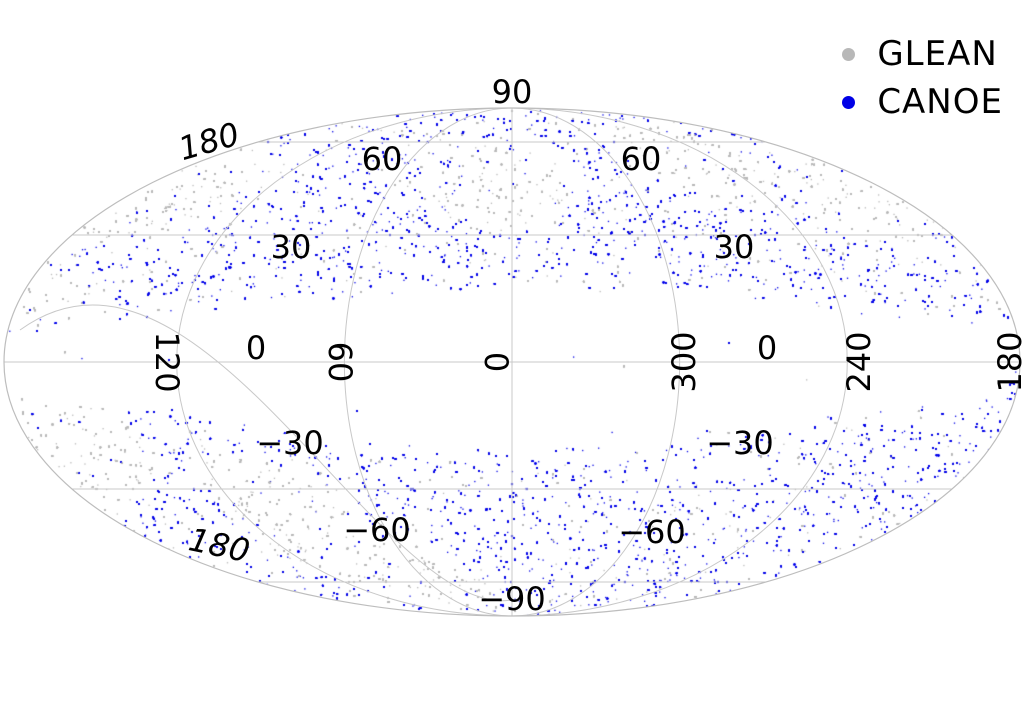 The image size is (1025, 724). What do you see at coordinates (291, 247) in the screenshot?
I see `lat-label-30-left: 30` at bounding box center [291, 247].